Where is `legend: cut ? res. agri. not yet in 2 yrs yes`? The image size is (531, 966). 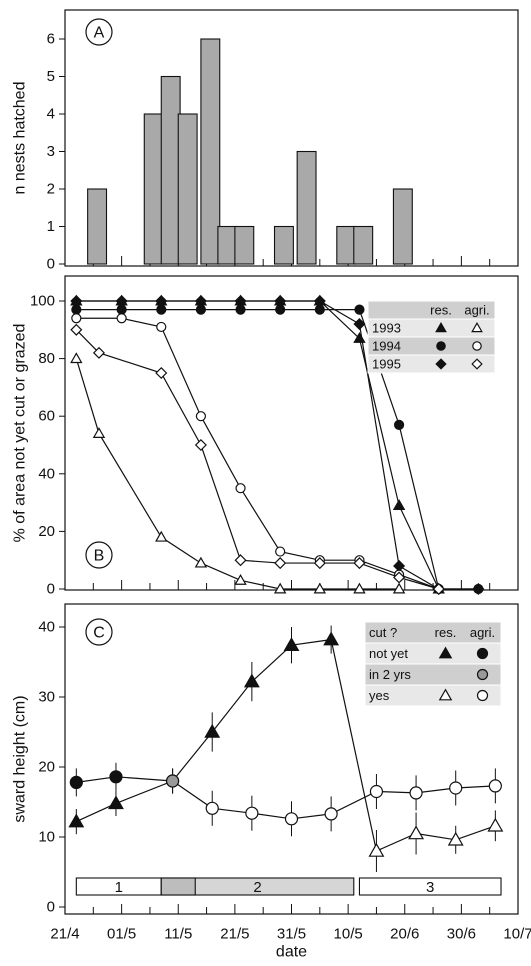
legend: cut ? res. agri. not yet in 2 yrs yes is located at coordinates (433, 664).